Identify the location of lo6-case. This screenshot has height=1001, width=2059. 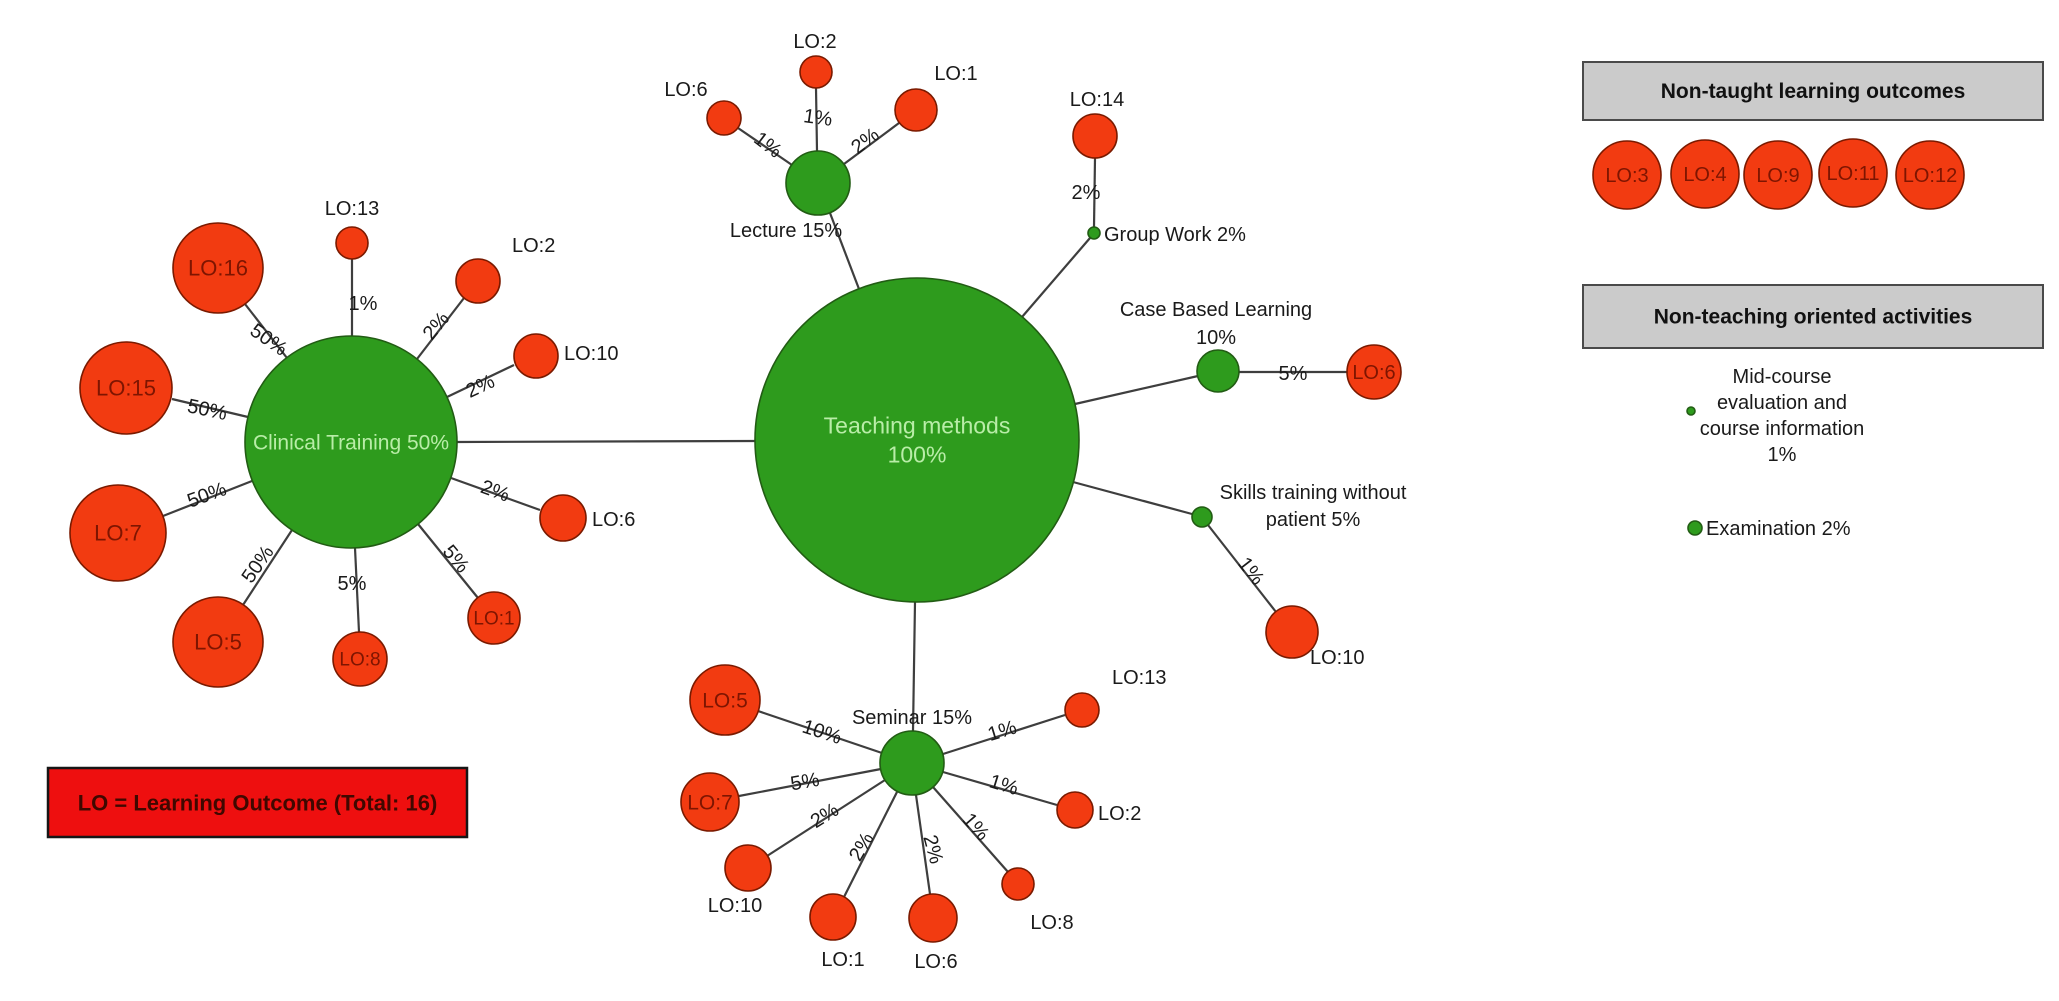
(1374, 372).